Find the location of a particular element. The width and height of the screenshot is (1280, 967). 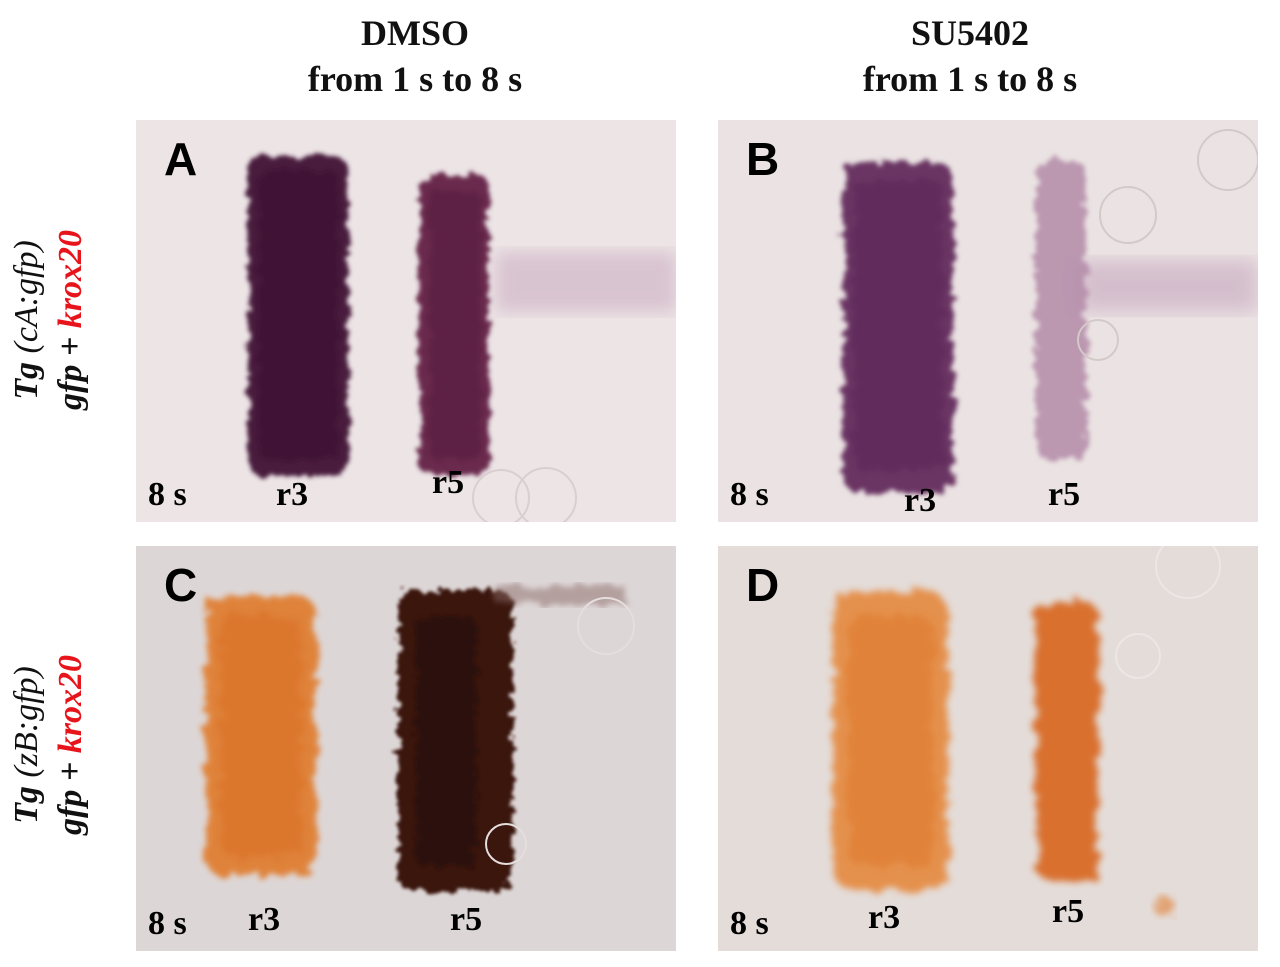

panel-letter: D is located at coordinates (763, 585).